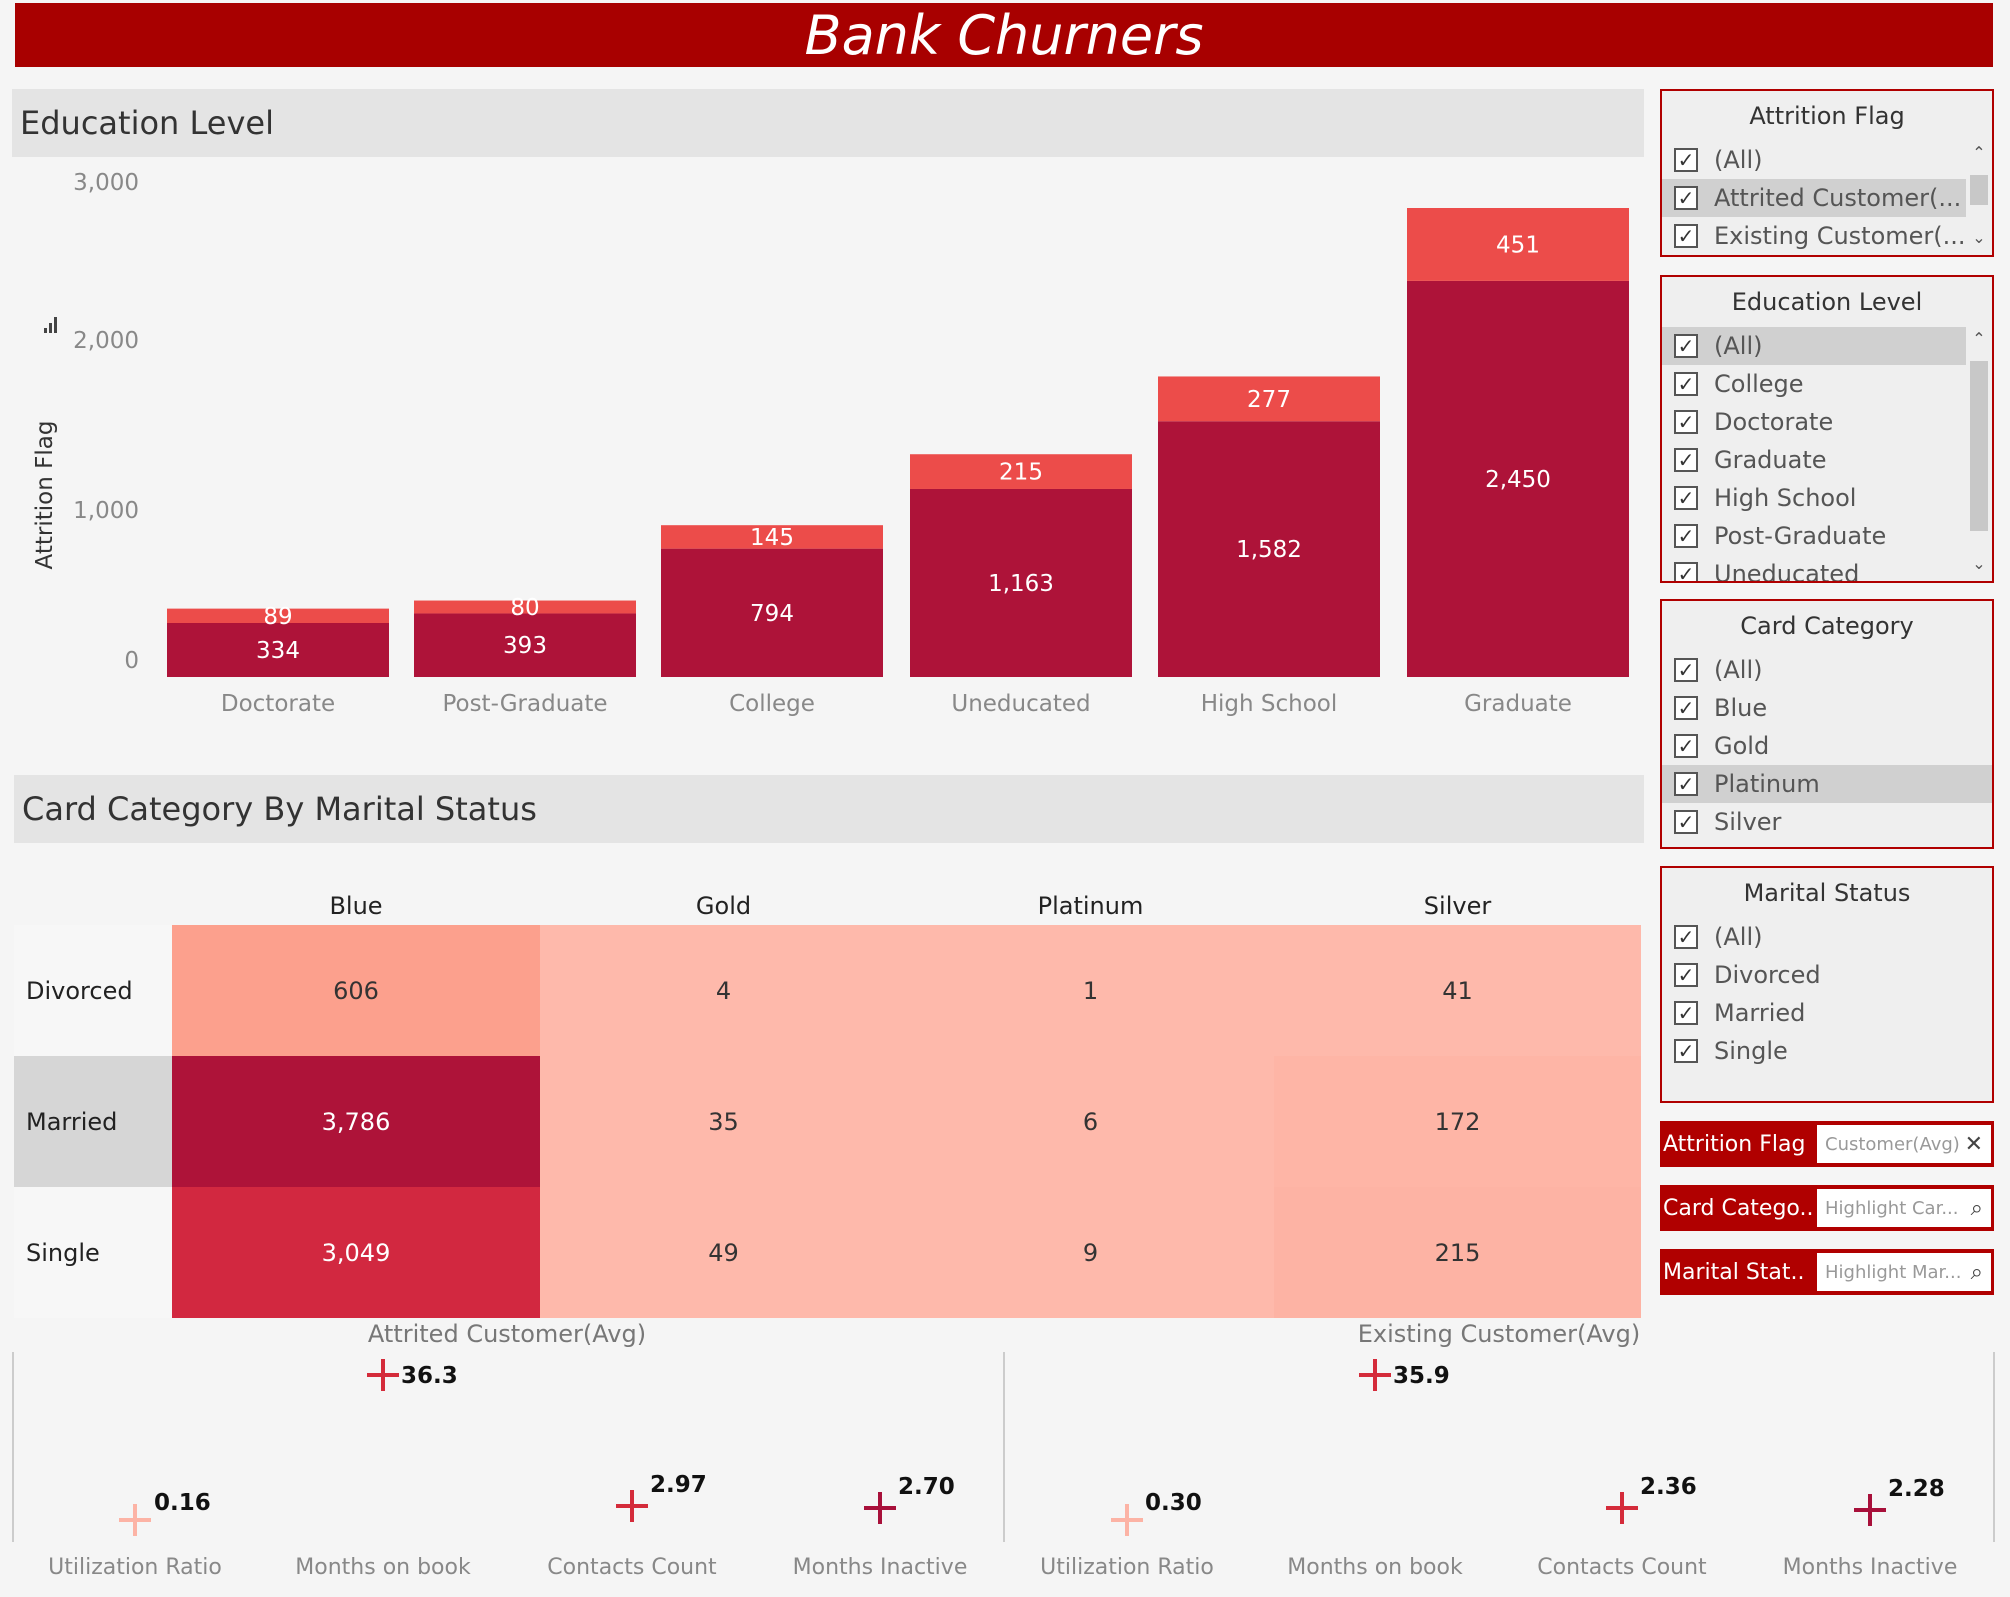  I want to click on filter-option: ✓ College, so click(1814, 384).